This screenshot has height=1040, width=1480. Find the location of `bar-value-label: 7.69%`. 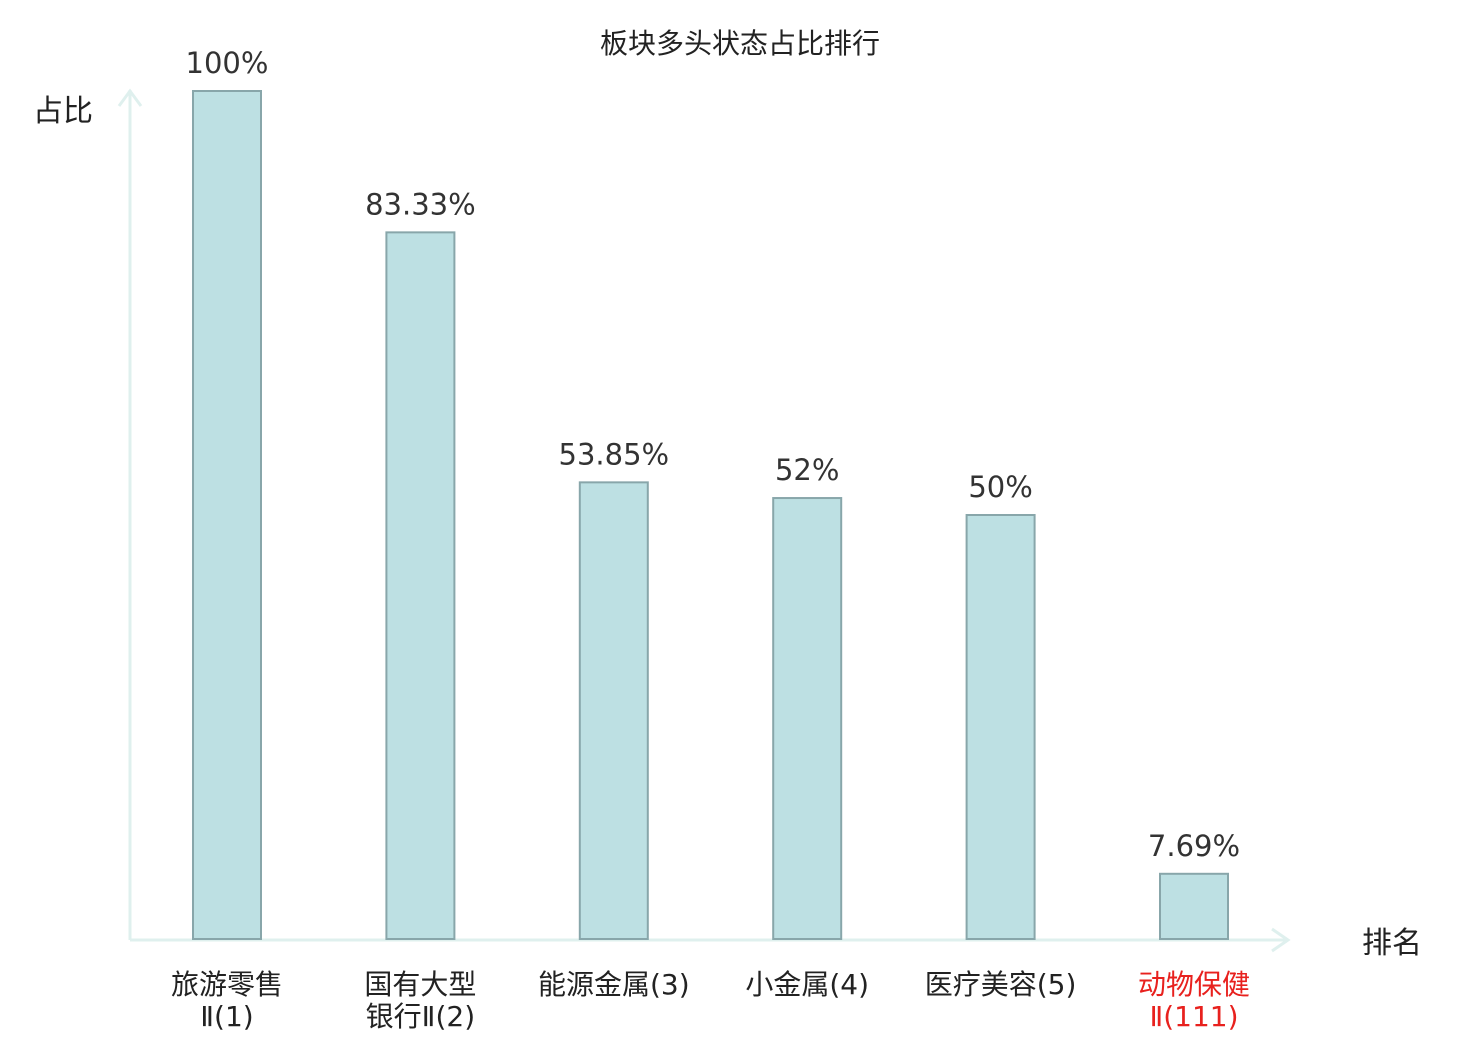

bar-value-label: 7.69% is located at coordinates (1194, 846).